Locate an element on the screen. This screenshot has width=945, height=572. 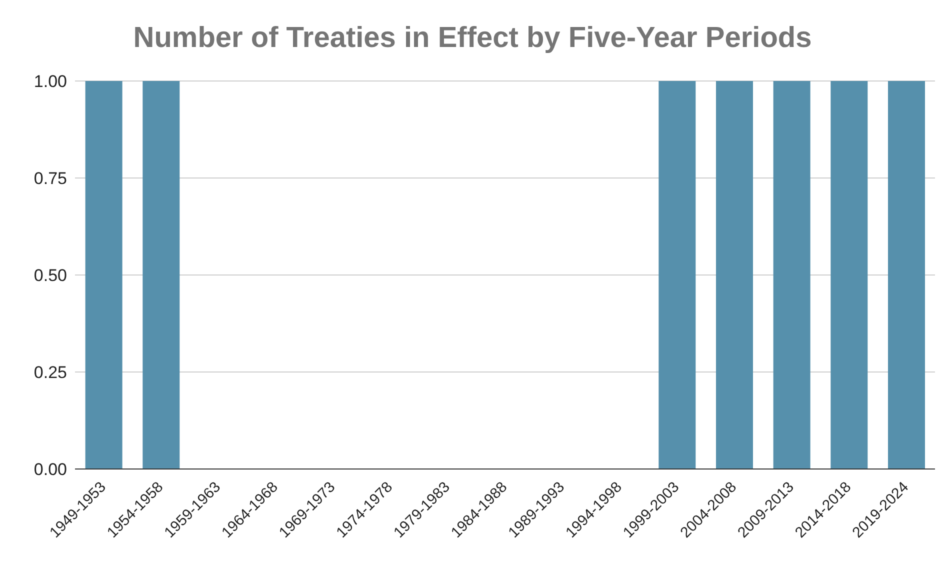
y-tick-label: 0.50 is located at coordinates (50, 276).